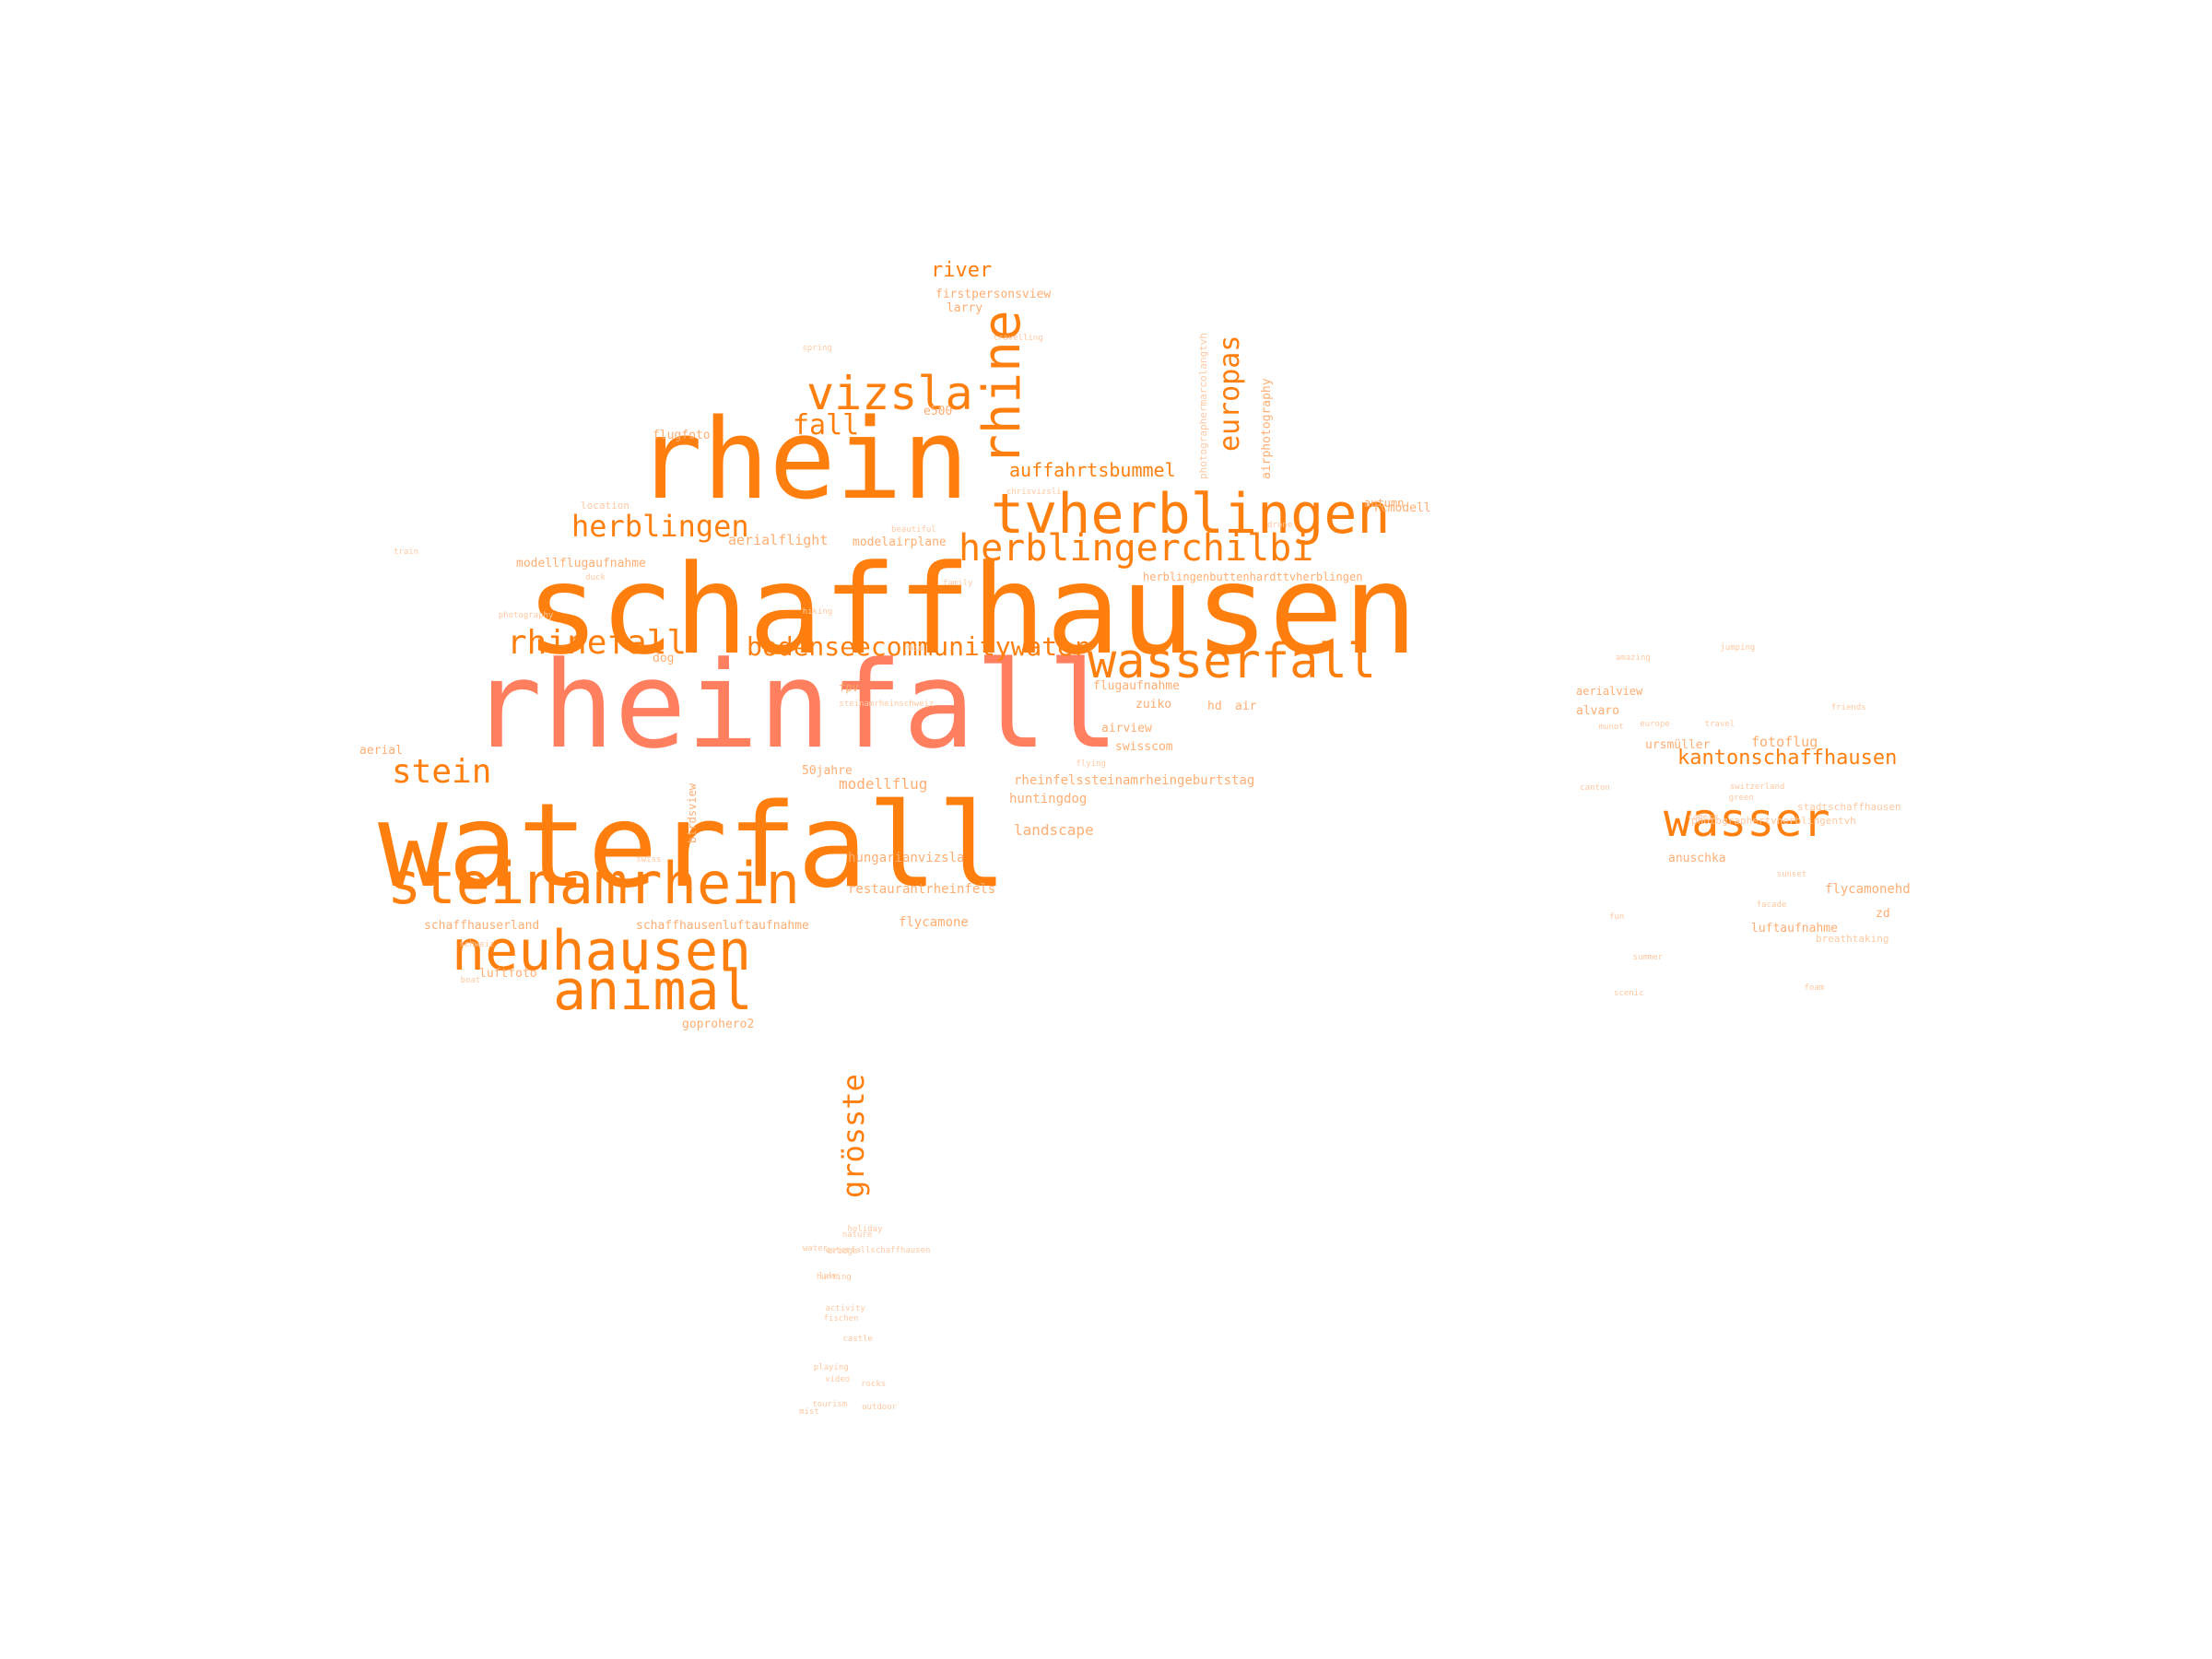 The width and height of the screenshot is (2212, 1659). Describe the element at coordinates (602, 951) in the screenshot. I see `word-6: neuhausen` at that location.